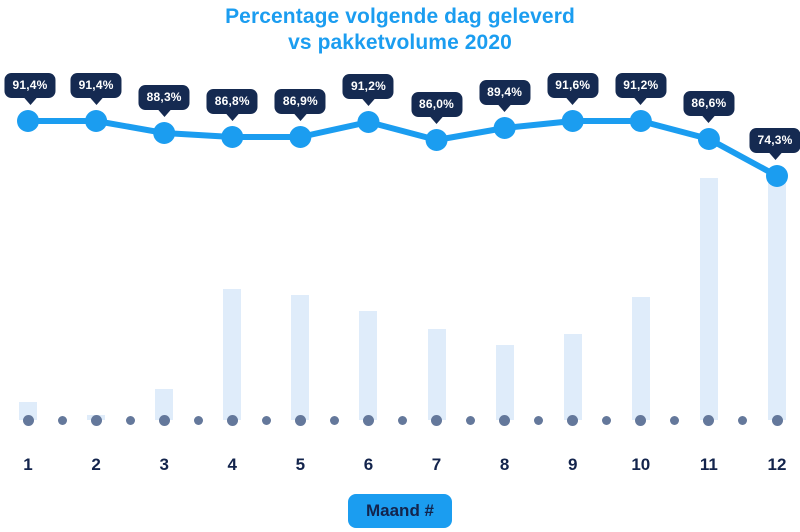 Image resolution: width=800 pixels, height=532 pixels. I want to click on value-label-month-3: 88,3%, so click(164, 101).